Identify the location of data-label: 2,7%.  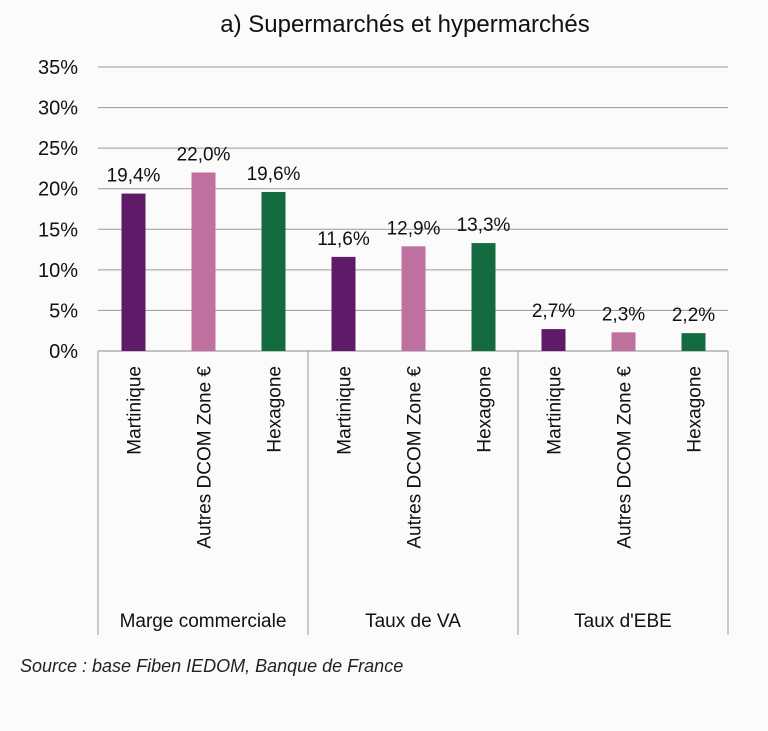
(553, 311).